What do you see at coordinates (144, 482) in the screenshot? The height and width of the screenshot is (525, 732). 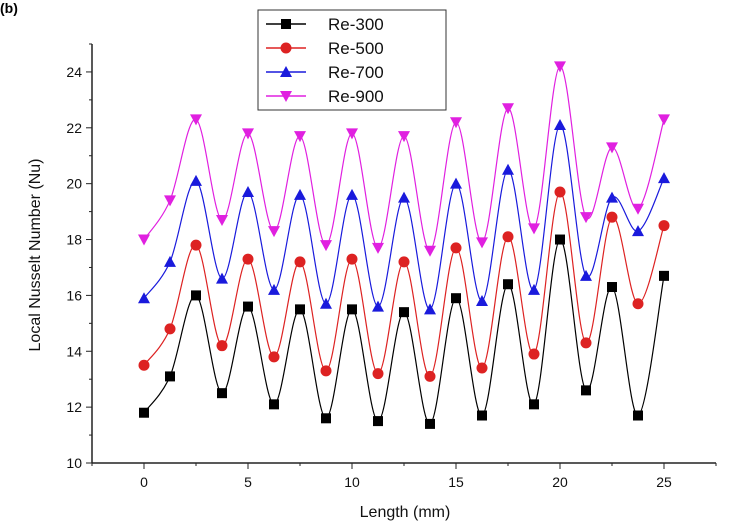 I see `x-tick-label: 0` at bounding box center [144, 482].